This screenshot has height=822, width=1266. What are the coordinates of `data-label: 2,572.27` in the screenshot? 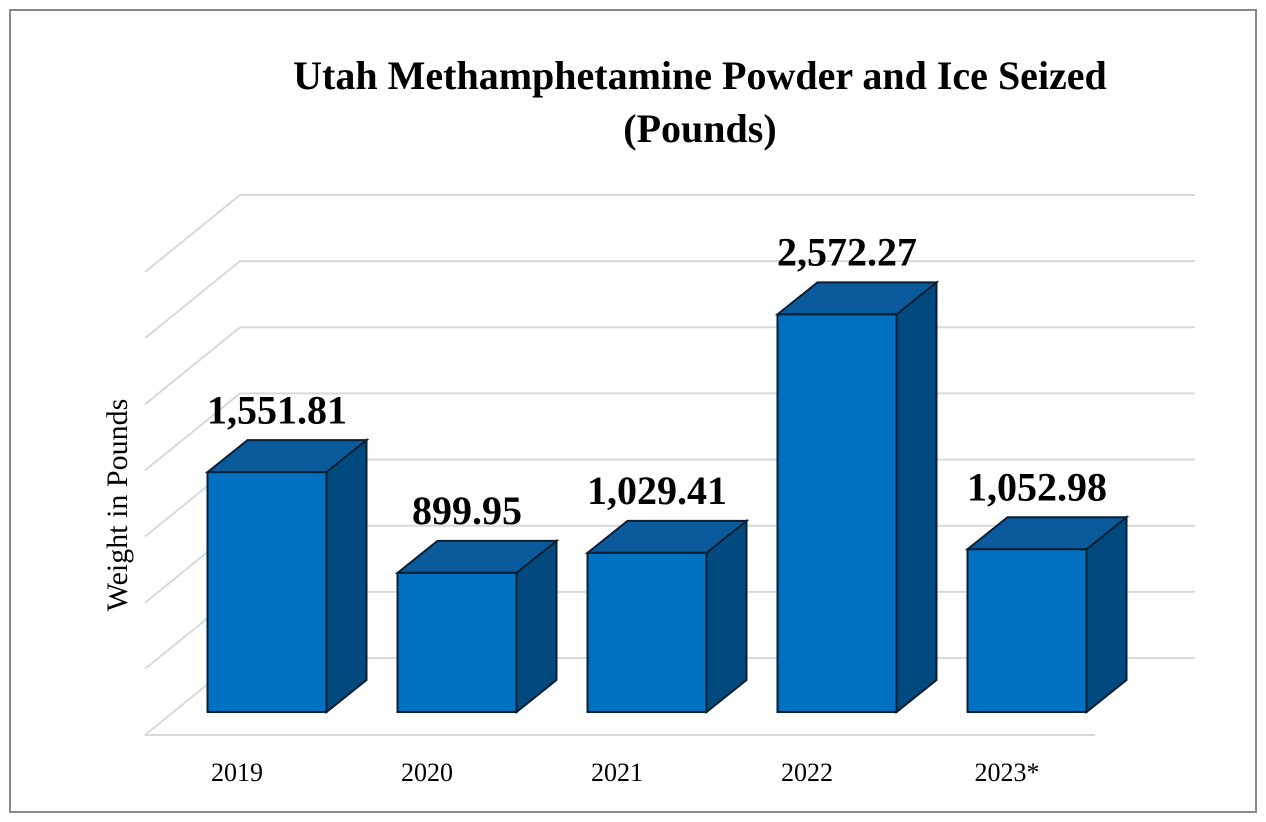 It's located at (847, 252).